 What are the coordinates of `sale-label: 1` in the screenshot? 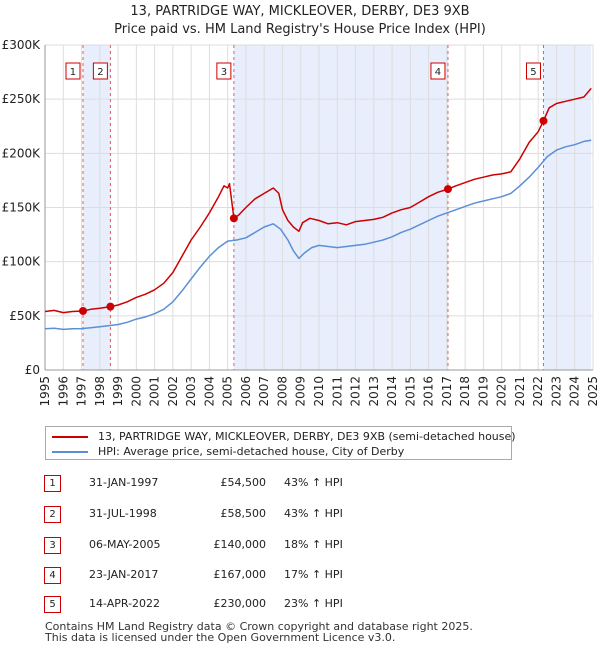 It's located at (73, 72).